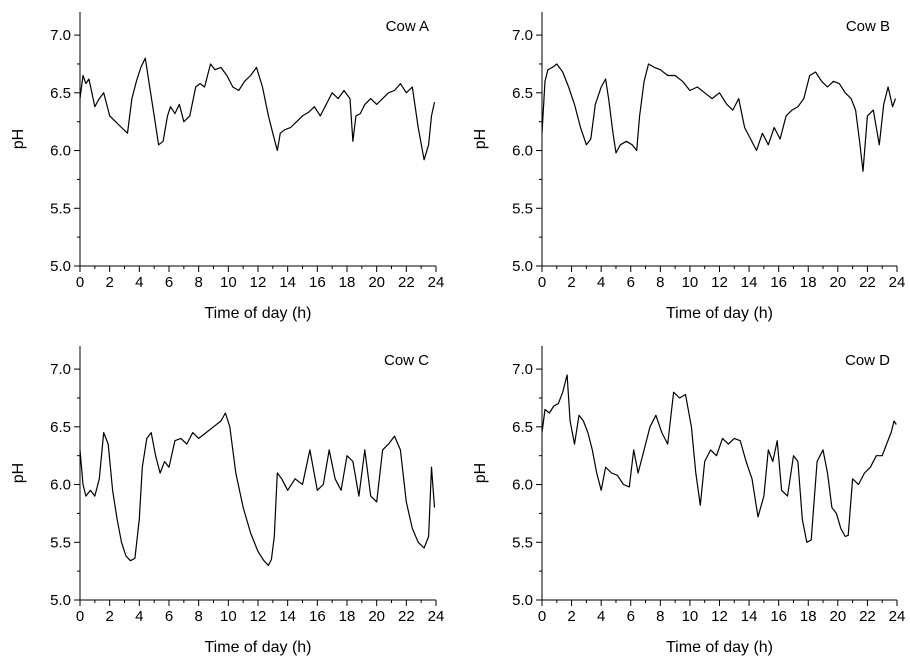 This screenshot has height=665, width=910. I want to click on panel-title: Cow D, so click(867, 360).